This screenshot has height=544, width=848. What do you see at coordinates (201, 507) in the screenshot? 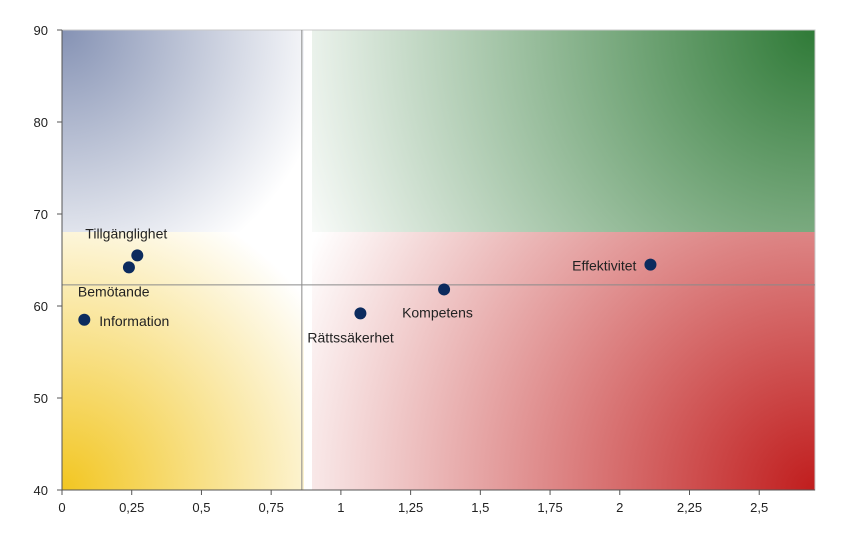
I see `x-tick-label: 0,5` at bounding box center [201, 507].